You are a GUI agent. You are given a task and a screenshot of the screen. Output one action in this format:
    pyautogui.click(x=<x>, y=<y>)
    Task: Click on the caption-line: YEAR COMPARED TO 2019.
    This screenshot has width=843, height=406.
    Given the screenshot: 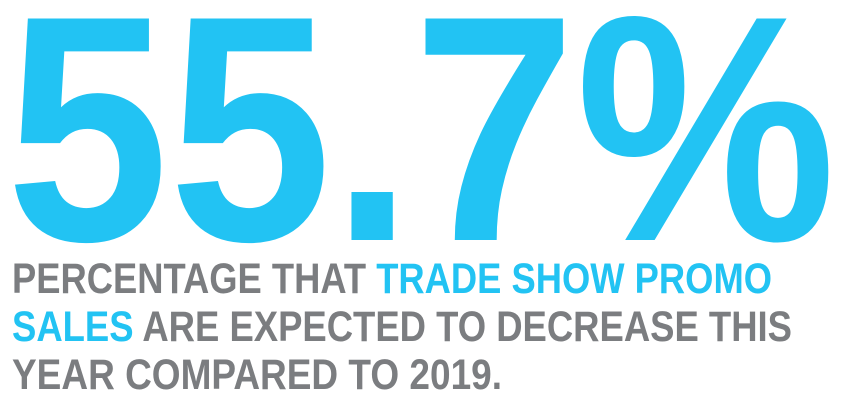 What is the action you would take?
    pyautogui.click(x=257, y=375)
    